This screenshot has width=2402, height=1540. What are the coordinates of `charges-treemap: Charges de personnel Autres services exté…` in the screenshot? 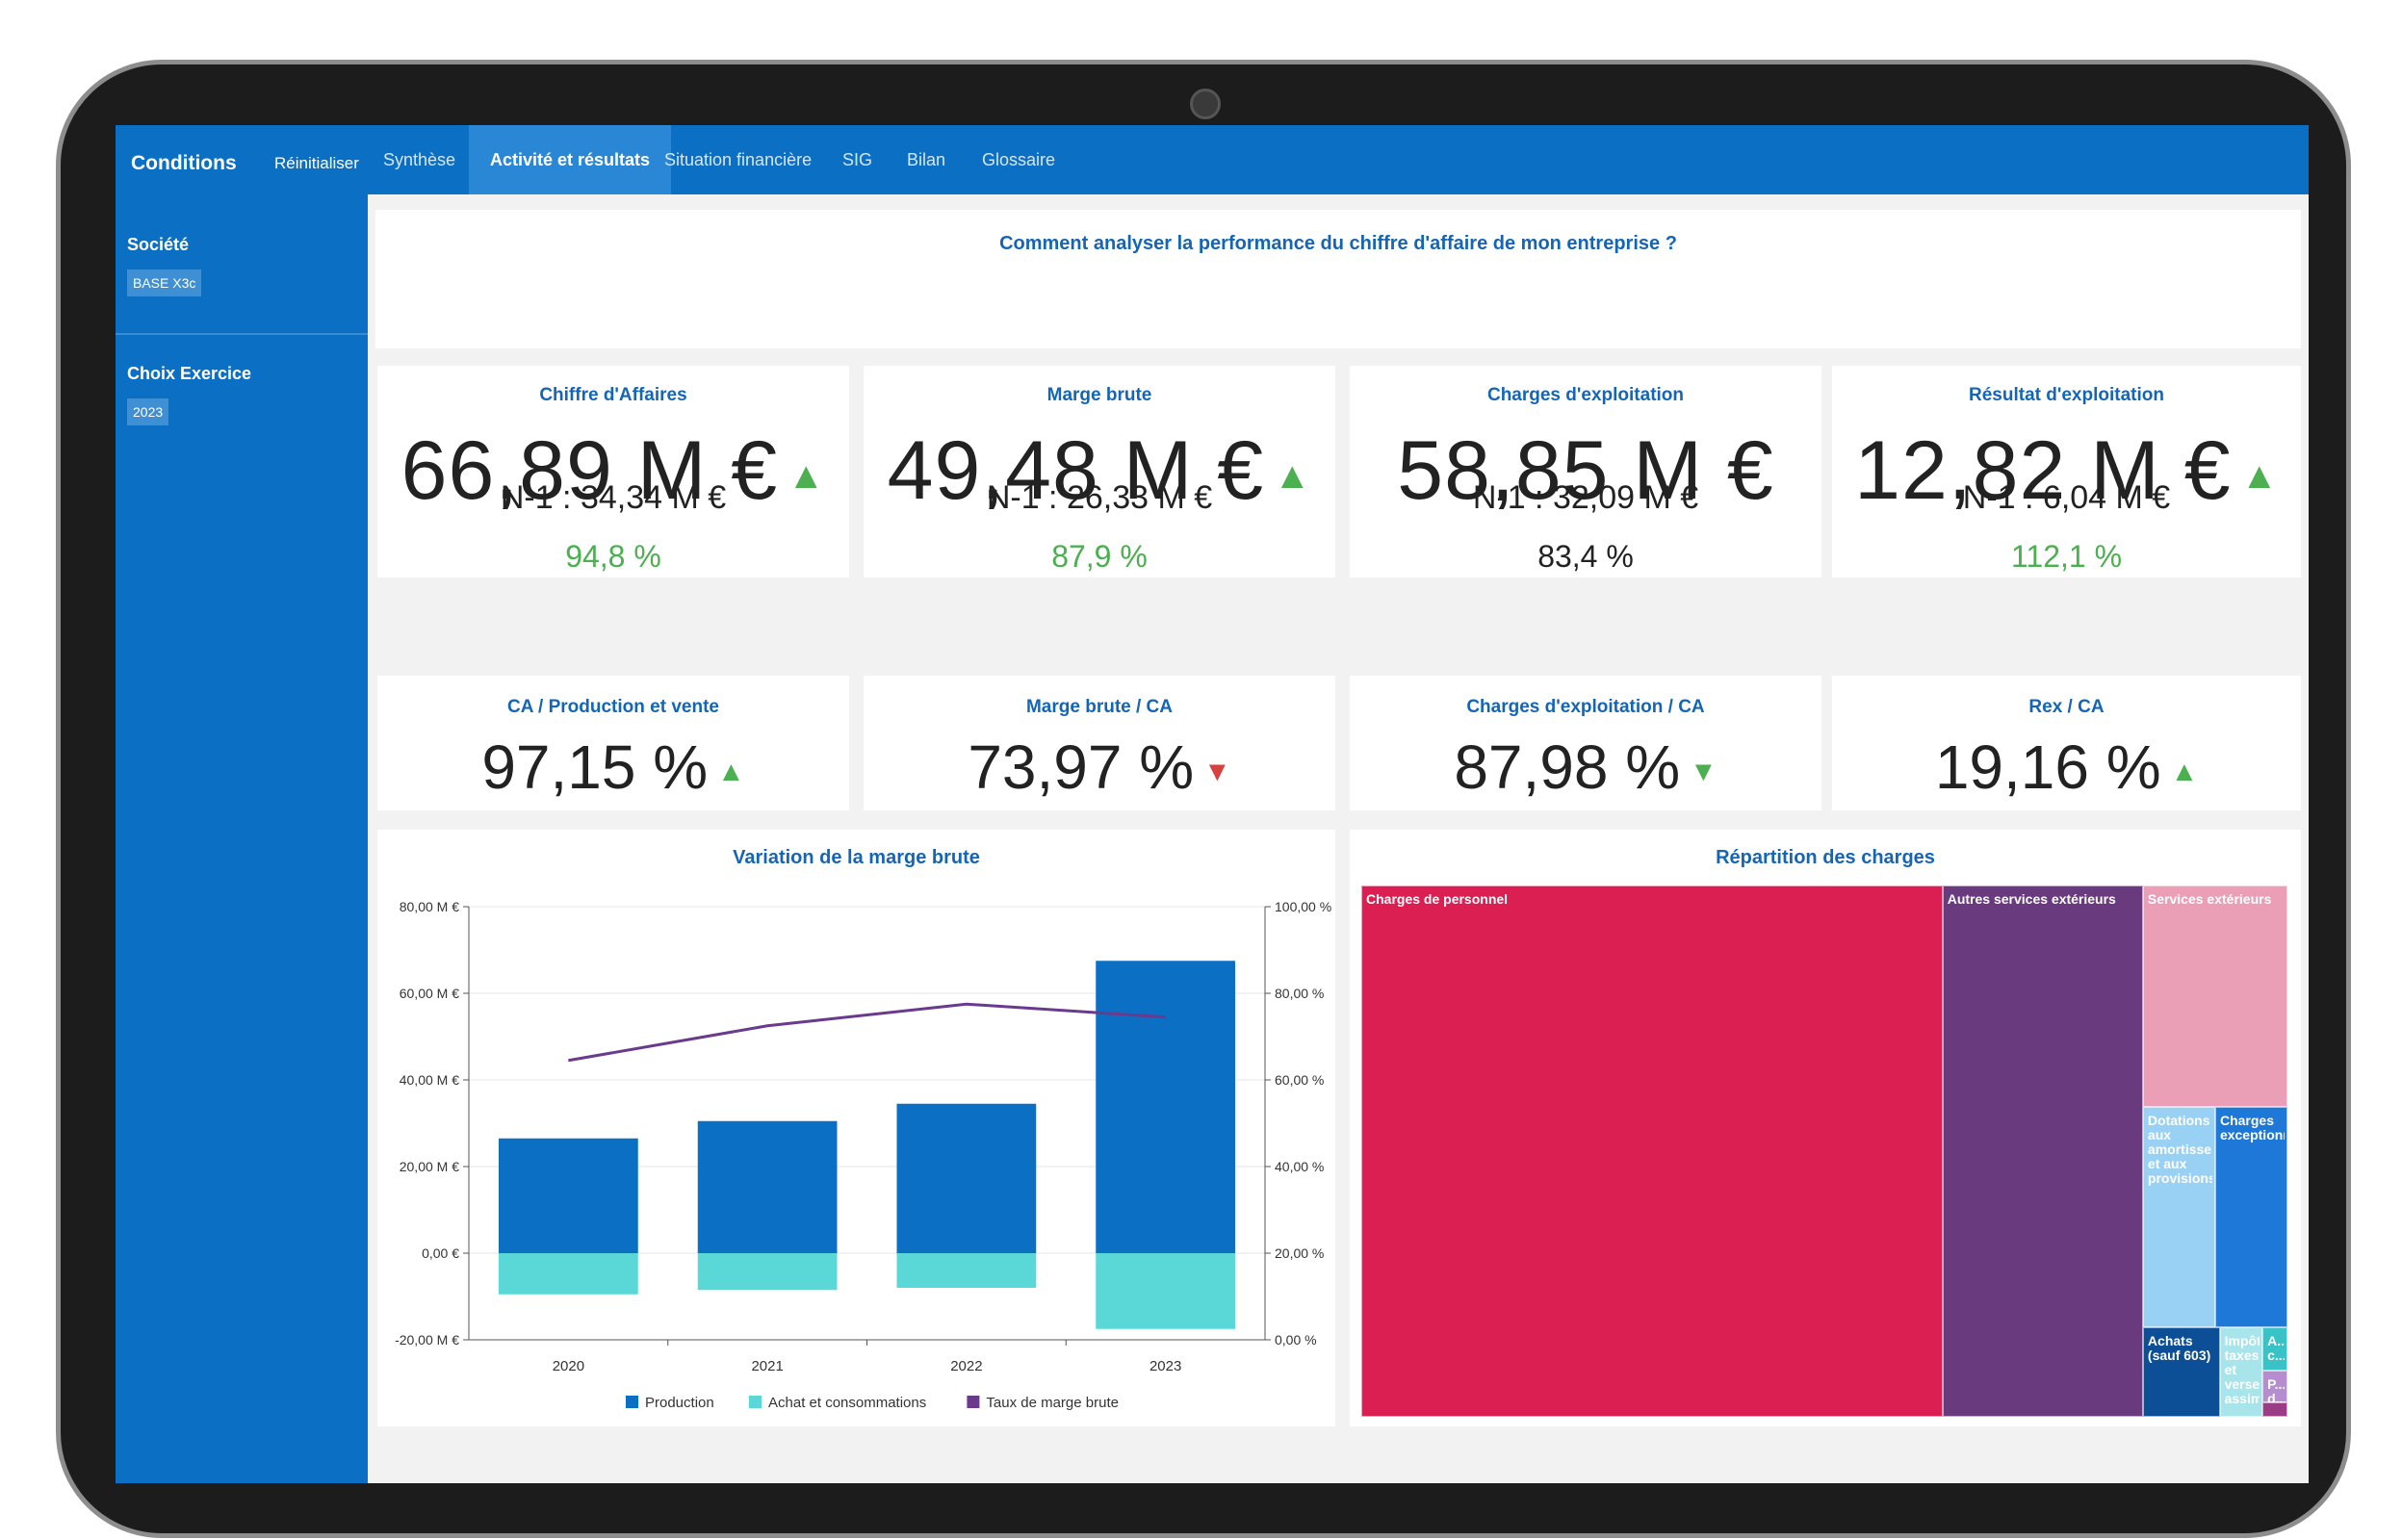 It's located at (1824, 1151).